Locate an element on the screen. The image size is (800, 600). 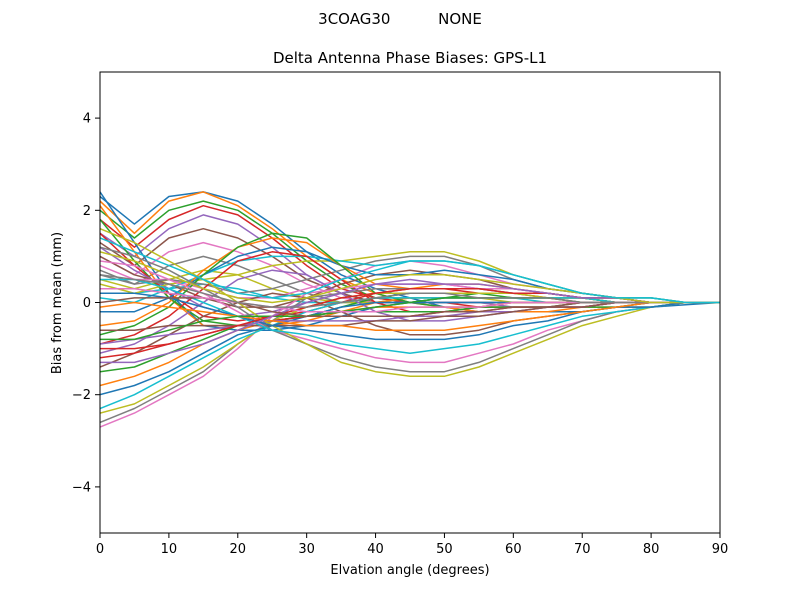
y-tick-label: −2 is located at coordinates (81, 395).